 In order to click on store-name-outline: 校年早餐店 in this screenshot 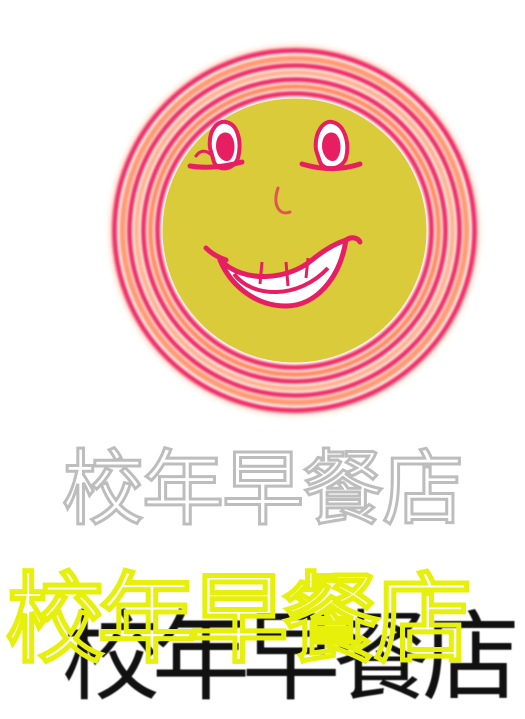, I will do `click(263, 490)`.